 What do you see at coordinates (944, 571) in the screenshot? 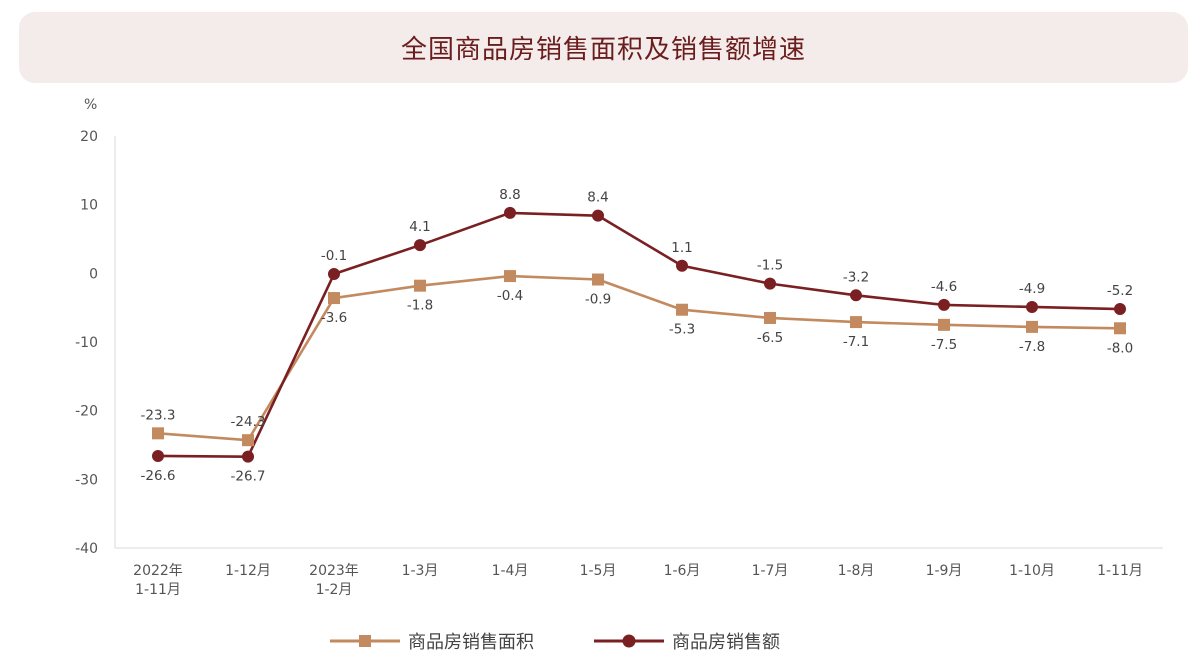
I see `x-tick-label: 1-9月` at bounding box center [944, 571].